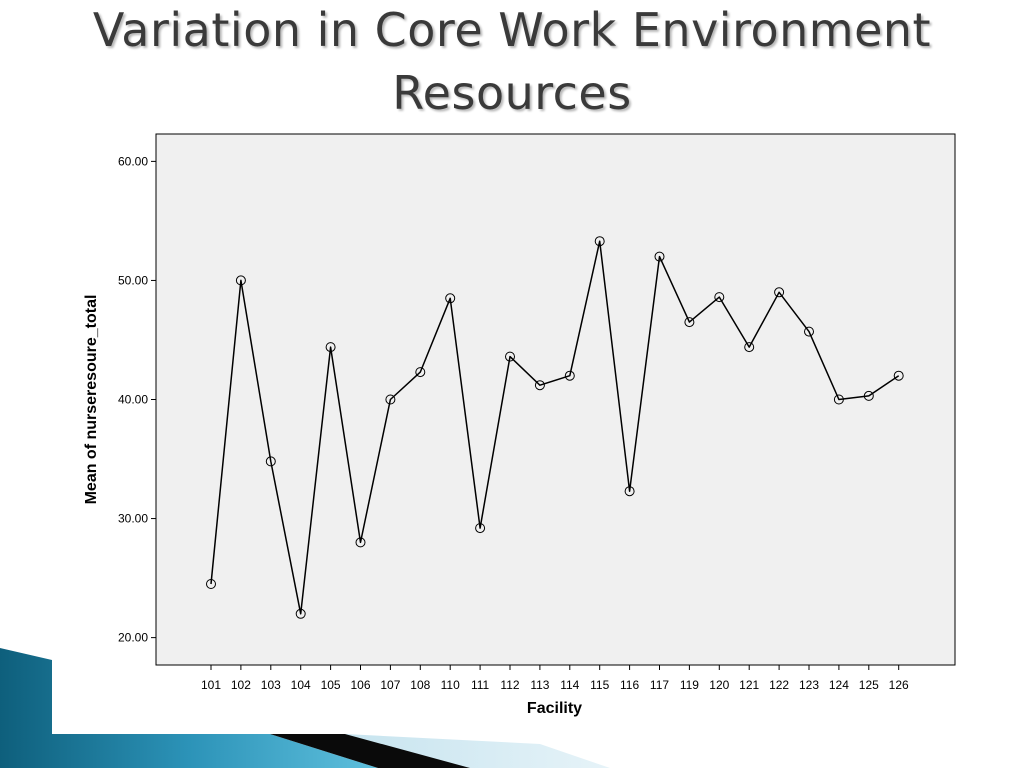 This screenshot has width=1024, height=768. What do you see at coordinates (450, 685) in the screenshot?
I see `x-tick-label: 110` at bounding box center [450, 685].